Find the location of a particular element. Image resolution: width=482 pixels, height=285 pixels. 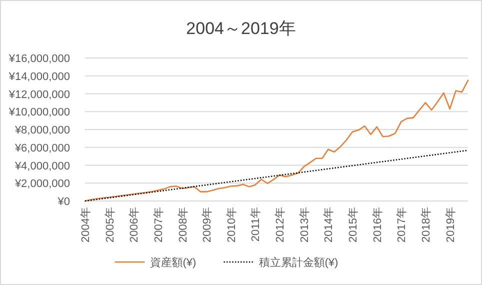

y-tick-label: ¥8,000,000 is located at coordinates (42, 130).